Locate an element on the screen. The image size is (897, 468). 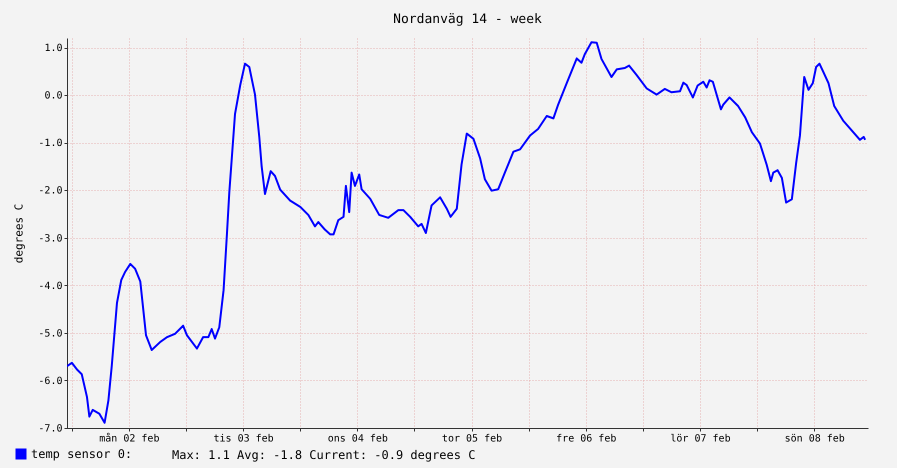
x-tick-label: fre 06 feb is located at coordinates (586, 439).